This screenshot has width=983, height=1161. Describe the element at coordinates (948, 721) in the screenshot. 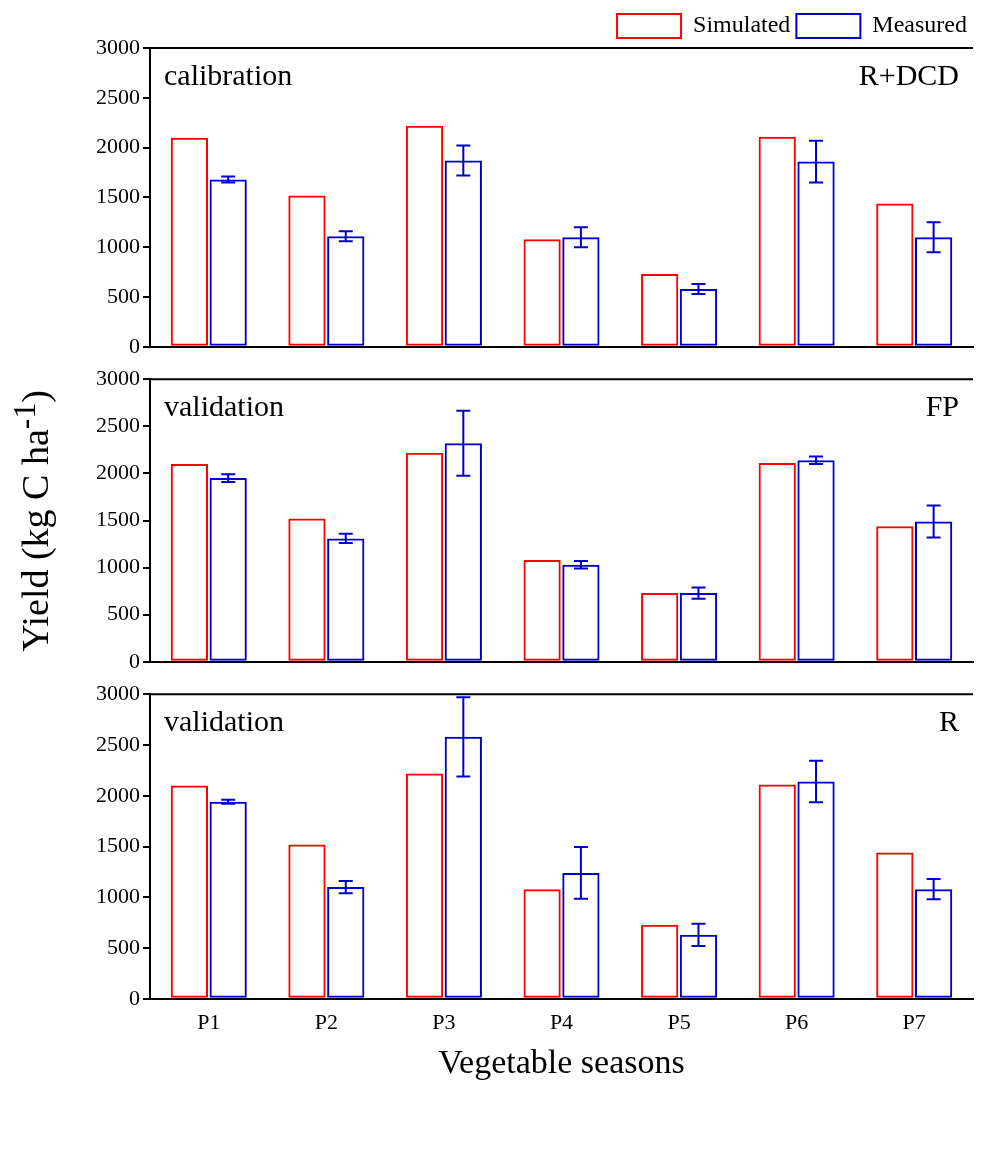

I see `annotation: R` at that location.